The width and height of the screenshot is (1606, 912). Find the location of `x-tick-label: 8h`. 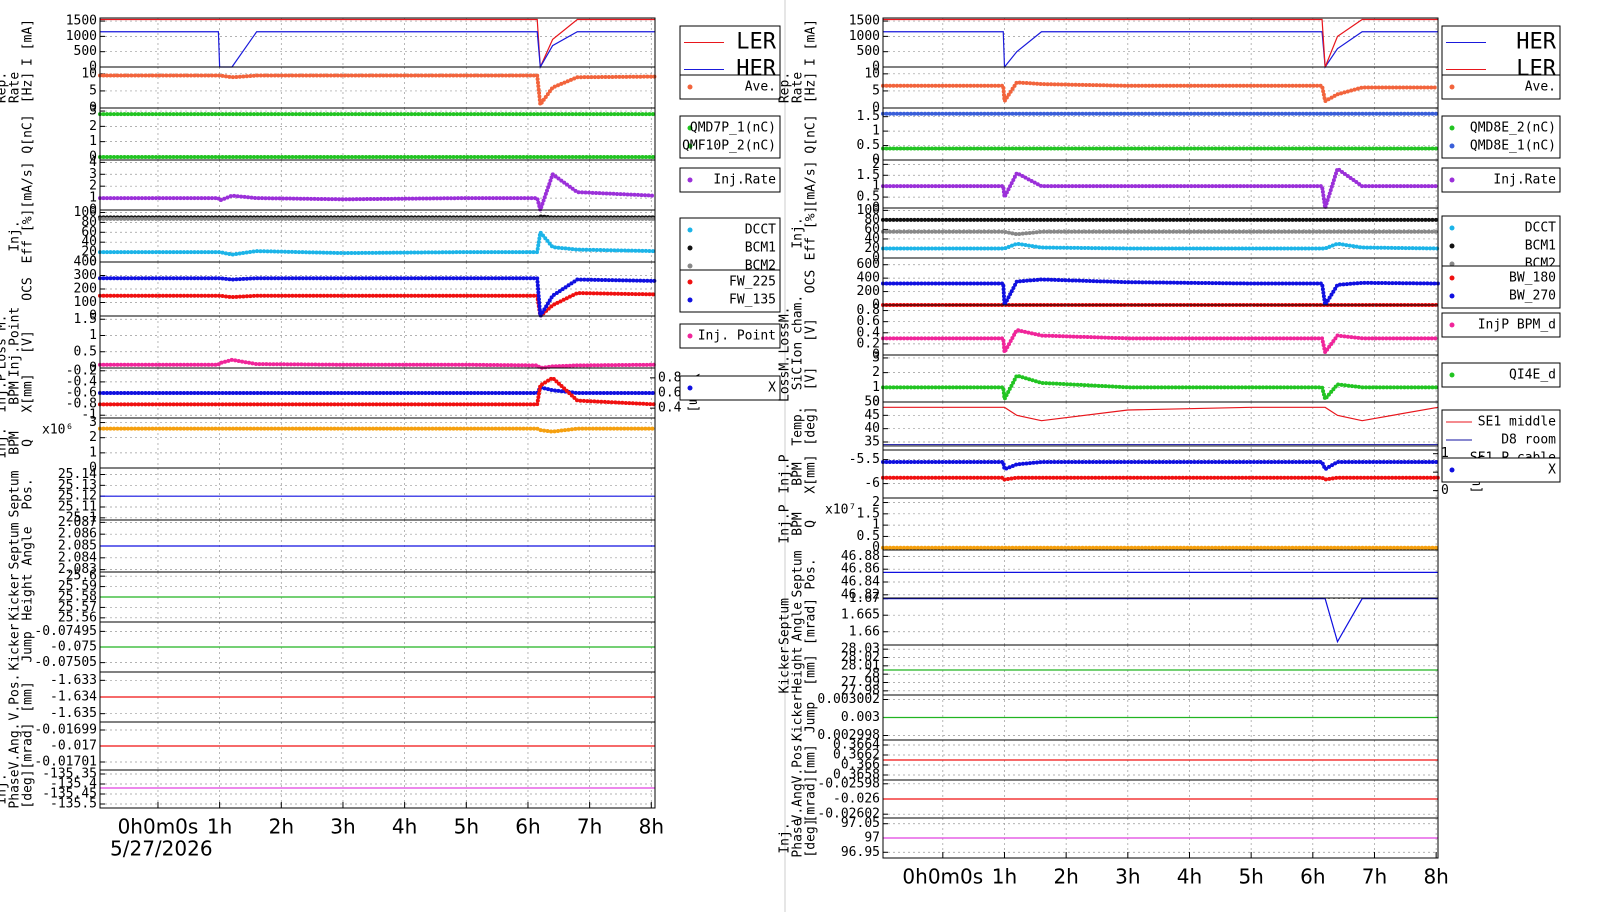

x-tick-label: 8h is located at coordinates (1435, 877).